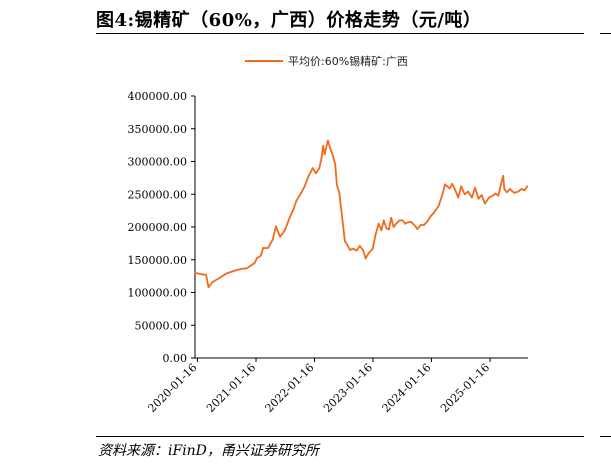 This screenshot has width=611, height=471. I want to click on y-tick-label: 200000.00, so click(158, 227).